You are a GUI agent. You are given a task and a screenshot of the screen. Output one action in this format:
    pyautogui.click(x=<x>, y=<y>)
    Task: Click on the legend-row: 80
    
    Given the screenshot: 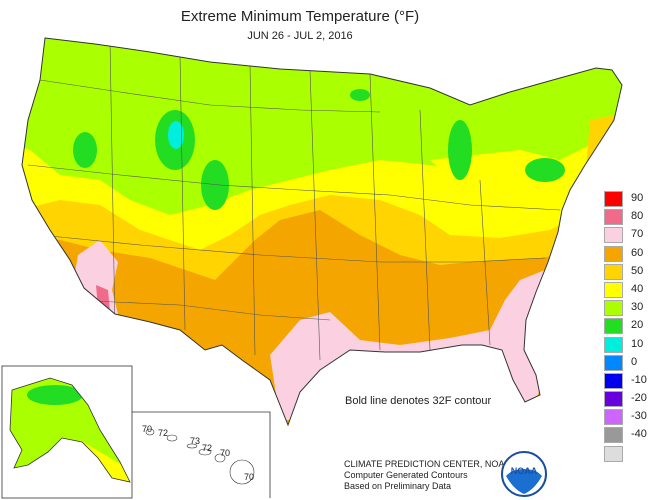 What is the action you would take?
    pyautogui.click(x=630, y=217)
    